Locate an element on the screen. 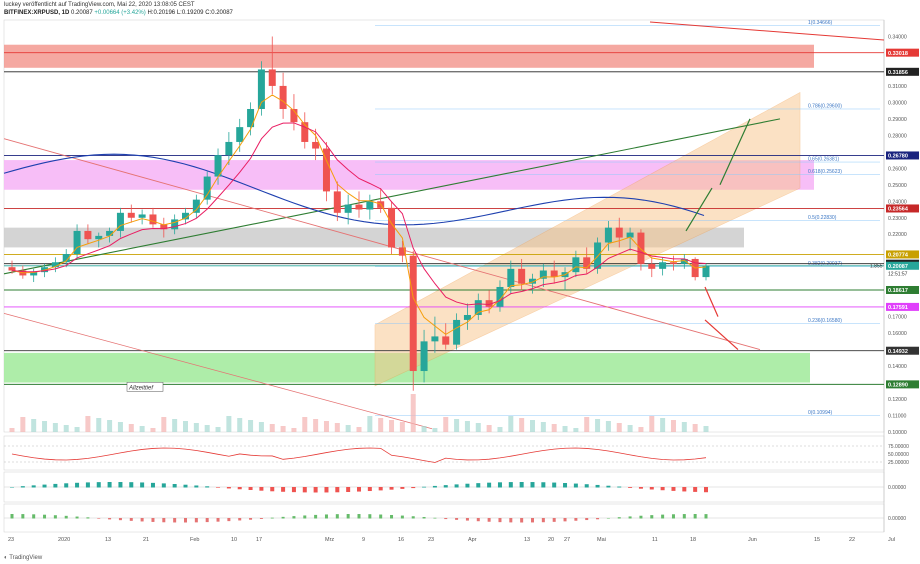  x-tick-9: 16 is located at coordinates (401, 540).